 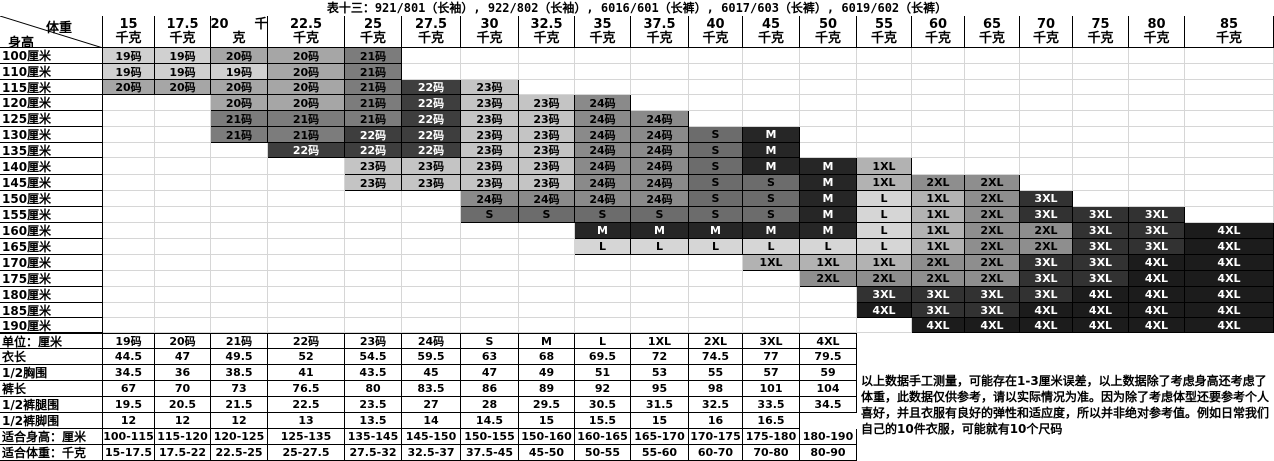 What do you see at coordinates (373, 421) in the screenshot?
I see `measurement-cell: 13.5` at bounding box center [373, 421].